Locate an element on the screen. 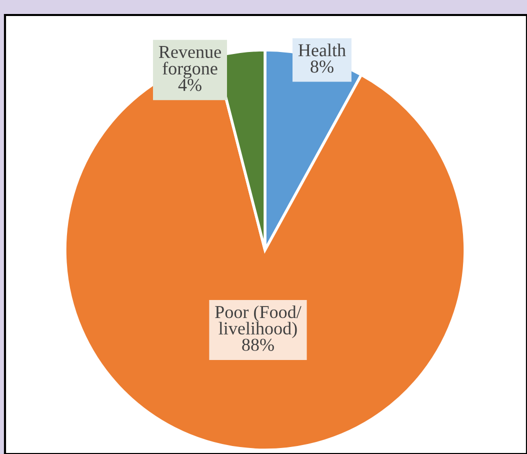 The width and height of the screenshot is (527, 454). slice-label: Poor (Food/ livelihood) is located at coordinates (258, 321).